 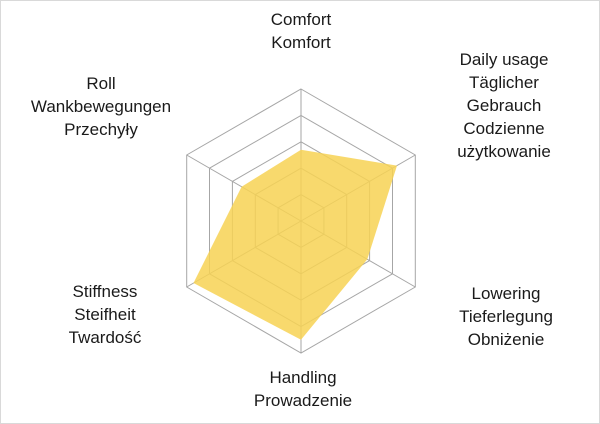 I want to click on axis-label-lowering: Lowering Tieferlegung Obniżenie, so click(x=506, y=316).